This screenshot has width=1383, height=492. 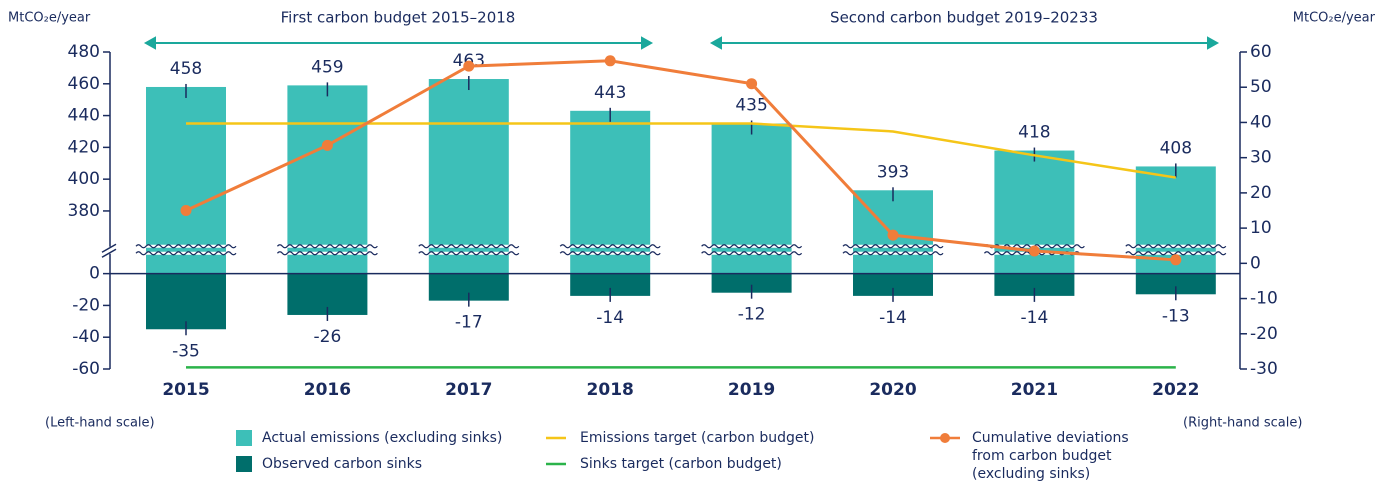 I want to click on y-tick-label: 0, so click(x=94, y=274).